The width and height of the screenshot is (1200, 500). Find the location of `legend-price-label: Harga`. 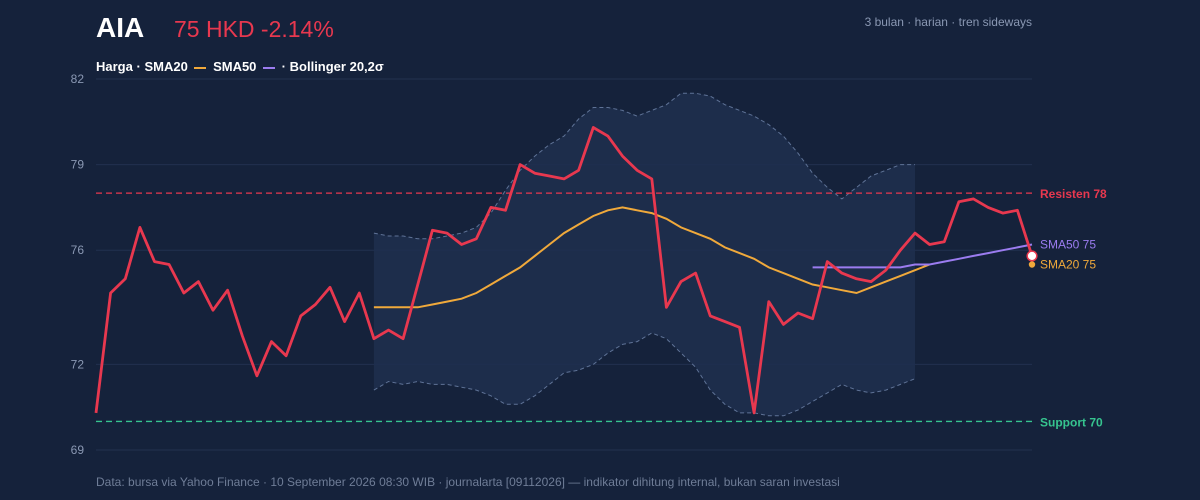

legend-price-label: Harga is located at coordinates (114, 66).